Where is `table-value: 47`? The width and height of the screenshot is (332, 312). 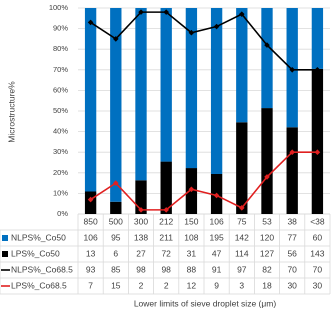 table-value: 47 is located at coordinates (217, 253).